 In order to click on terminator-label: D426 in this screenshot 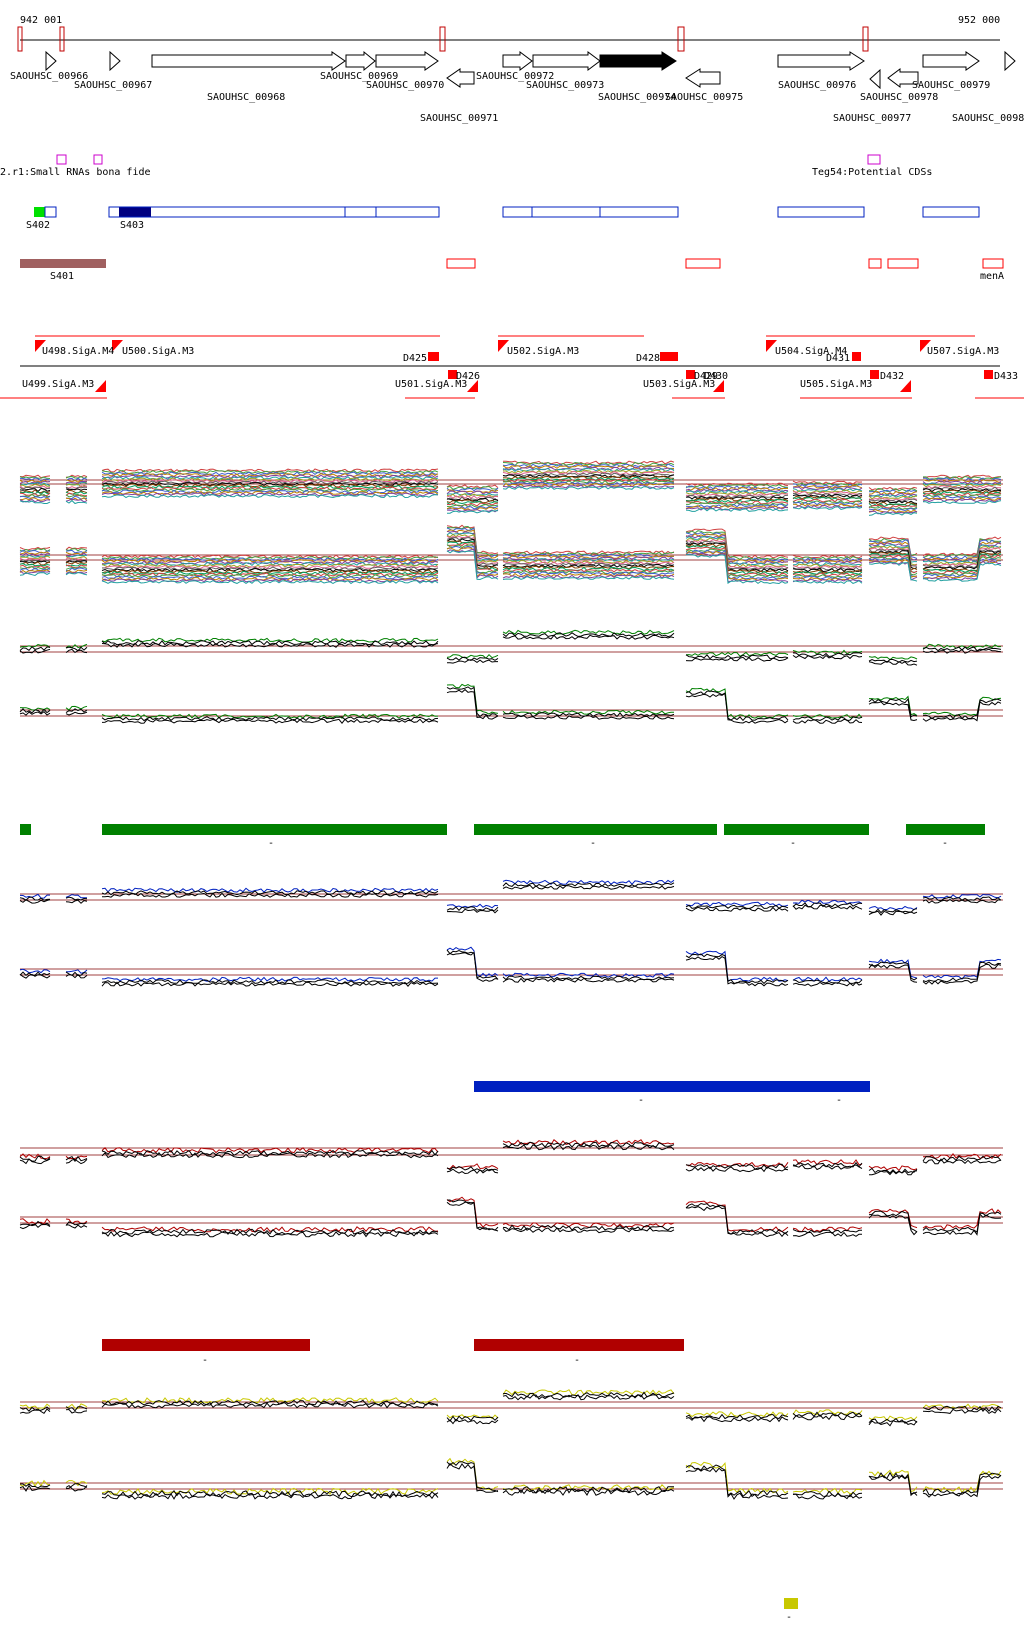, I will do `click(468, 376)`.